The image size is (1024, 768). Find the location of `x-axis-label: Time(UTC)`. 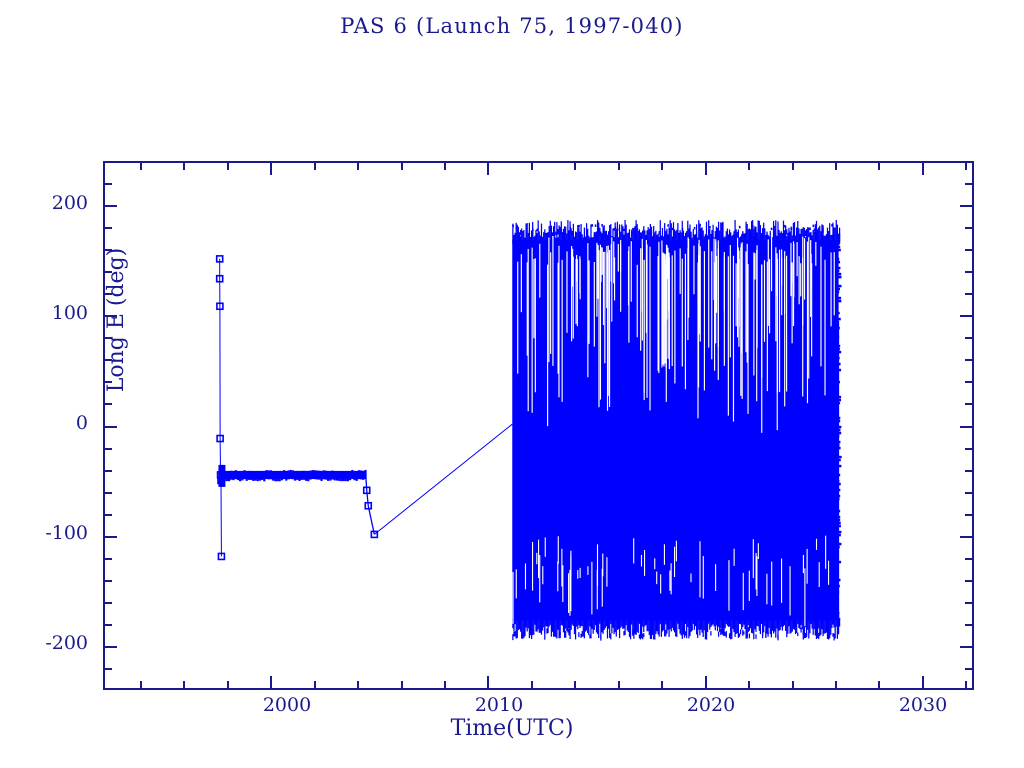

x-axis-label: Time(UTC) is located at coordinates (512, 728).